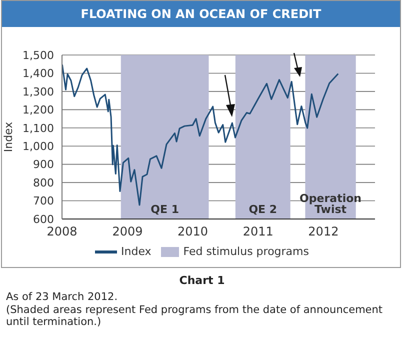  What do you see at coordinates (201, 14) in the screenshot?
I see `chart-title: FLOATING ON AN OCEAN OF CREDIT` at bounding box center [201, 14].